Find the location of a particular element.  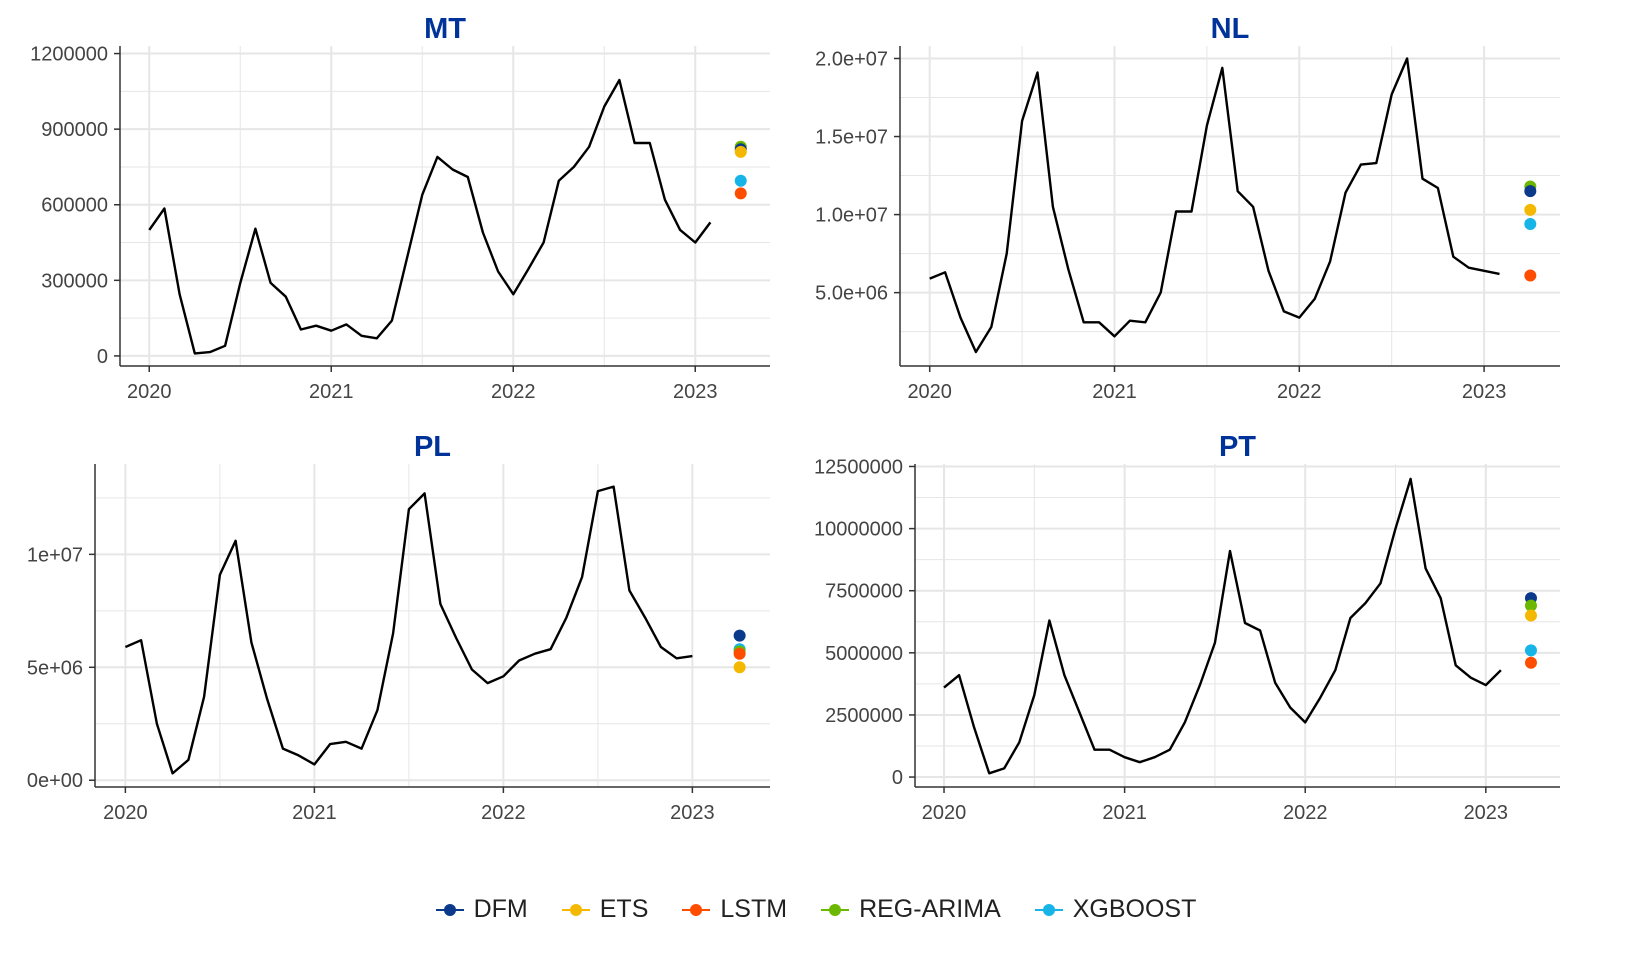

legend-item-ets: ETS is located at coordinates (605, 909).